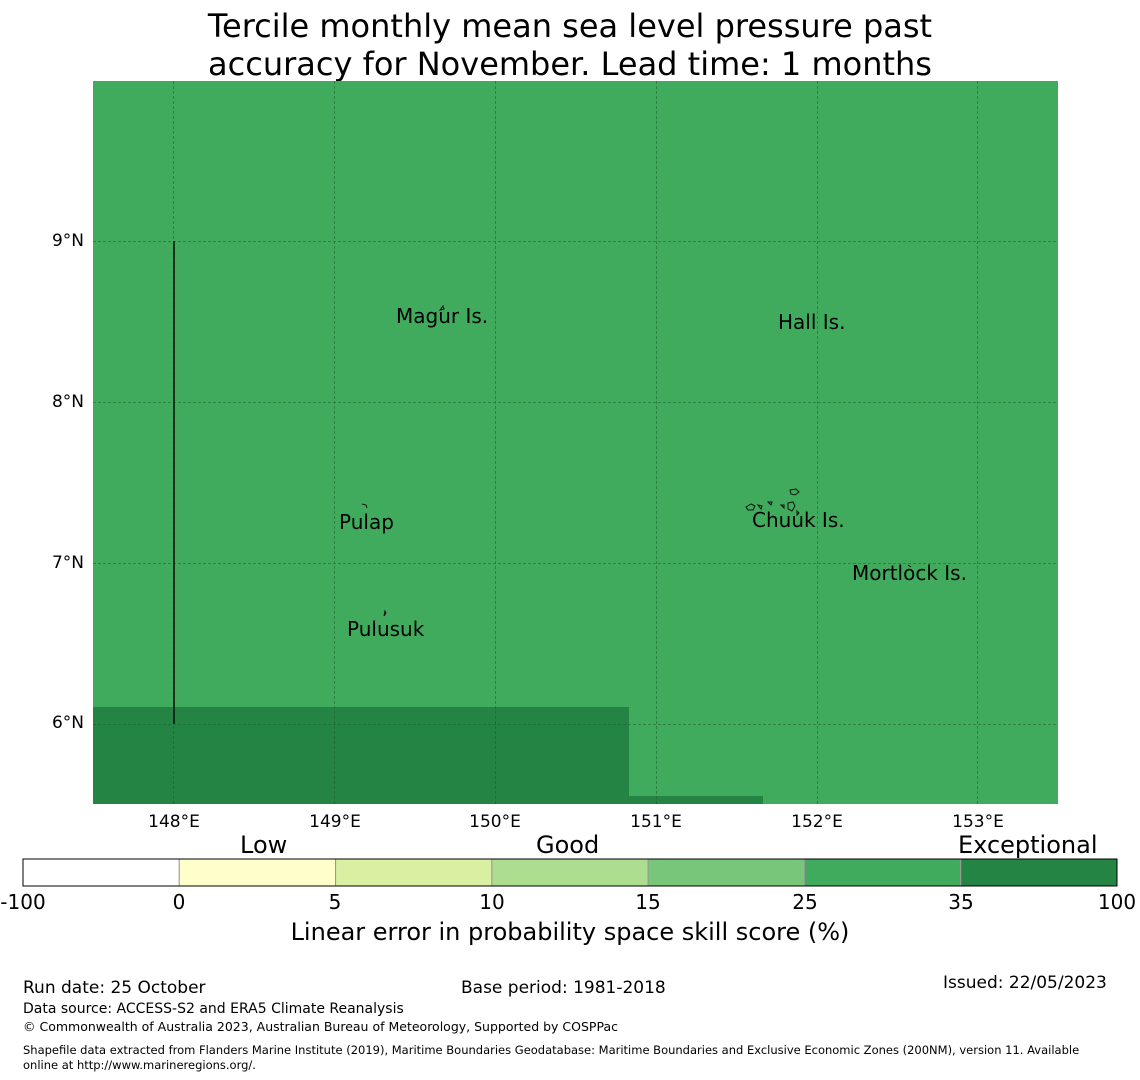  I want to click on lon-label-151e: 151°E, so click(656, 822).